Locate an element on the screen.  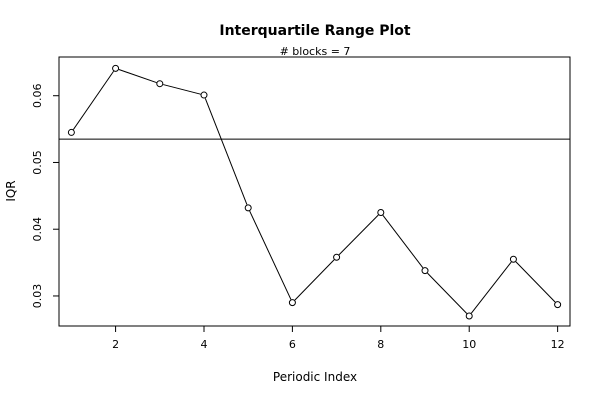
x-tick-label: 2 is located at coordinates (115, 344).